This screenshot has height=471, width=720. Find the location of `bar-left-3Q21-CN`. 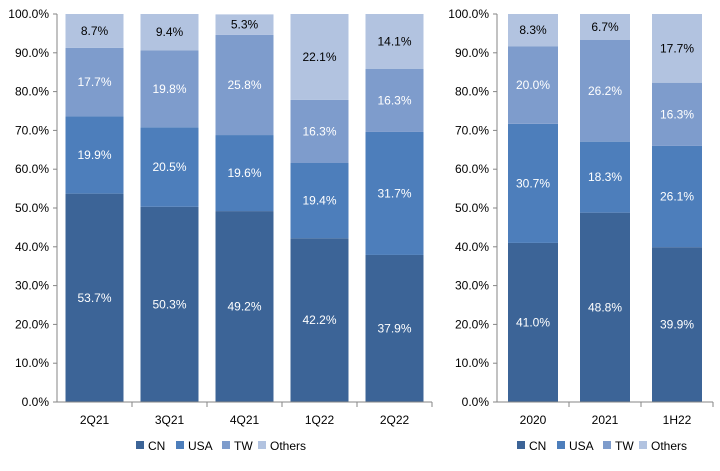

bar-left-3Q21-CN is located at coordinates (169, 304).